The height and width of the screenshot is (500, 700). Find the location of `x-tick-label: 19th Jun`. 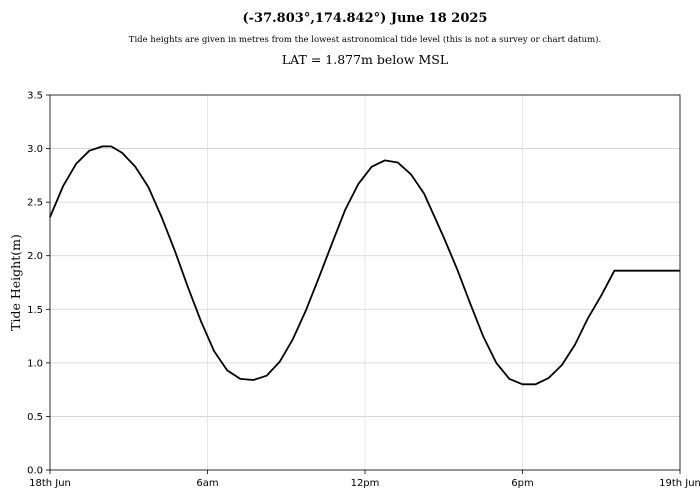

x-tick-label: 19th Jun is located at coordinates (679, 483).